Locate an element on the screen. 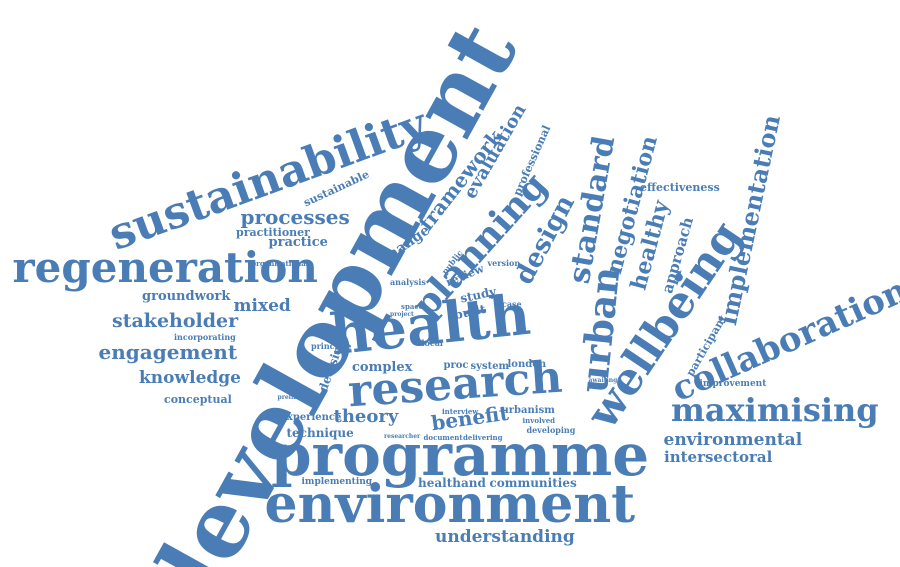 The height and width of the screenshot is (567, 900). cloud-word-organizational: organizational is located at coordinates (280, 263).